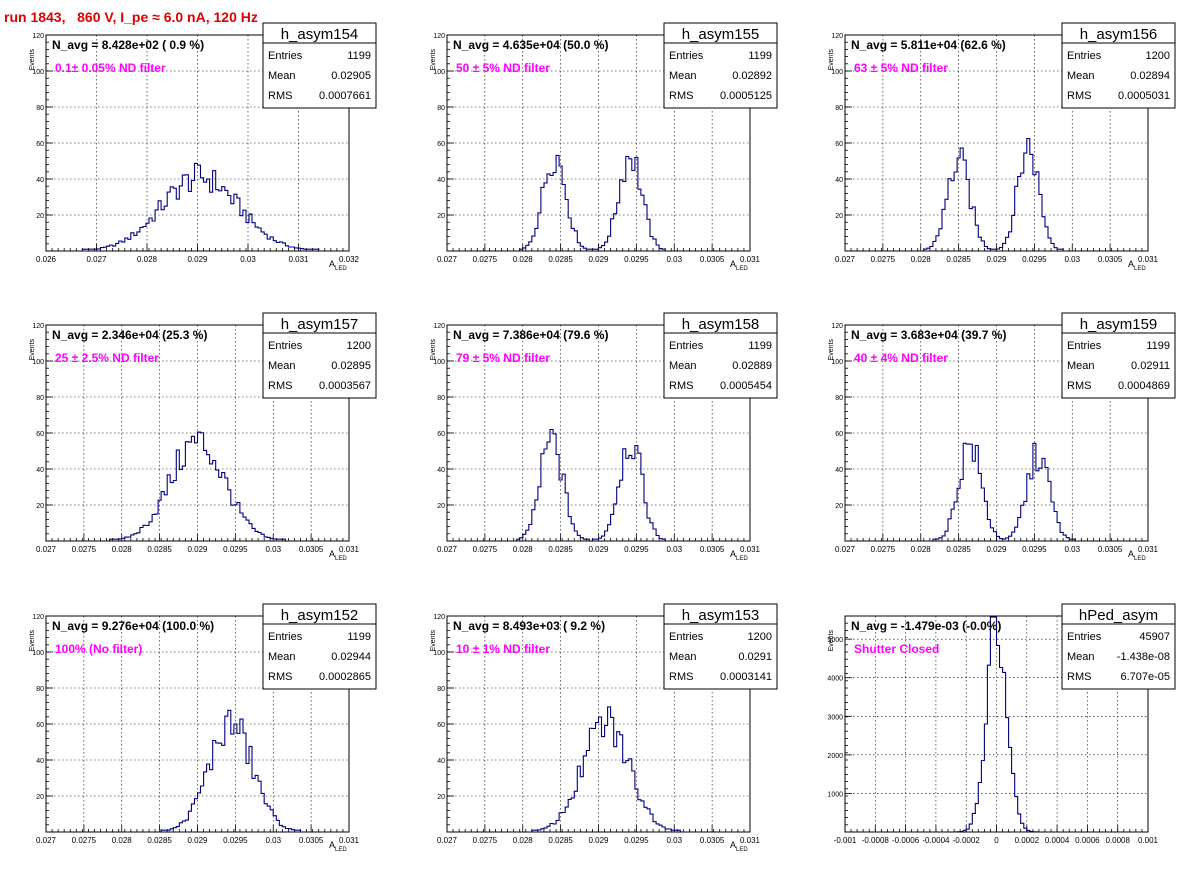 This screenshot has width=1196, height=872. What do you see at coordinates (901, 358) in the screenshot?
I see `filter-label: 40 ± 4% ND filter` at bounding box center [901, 358].